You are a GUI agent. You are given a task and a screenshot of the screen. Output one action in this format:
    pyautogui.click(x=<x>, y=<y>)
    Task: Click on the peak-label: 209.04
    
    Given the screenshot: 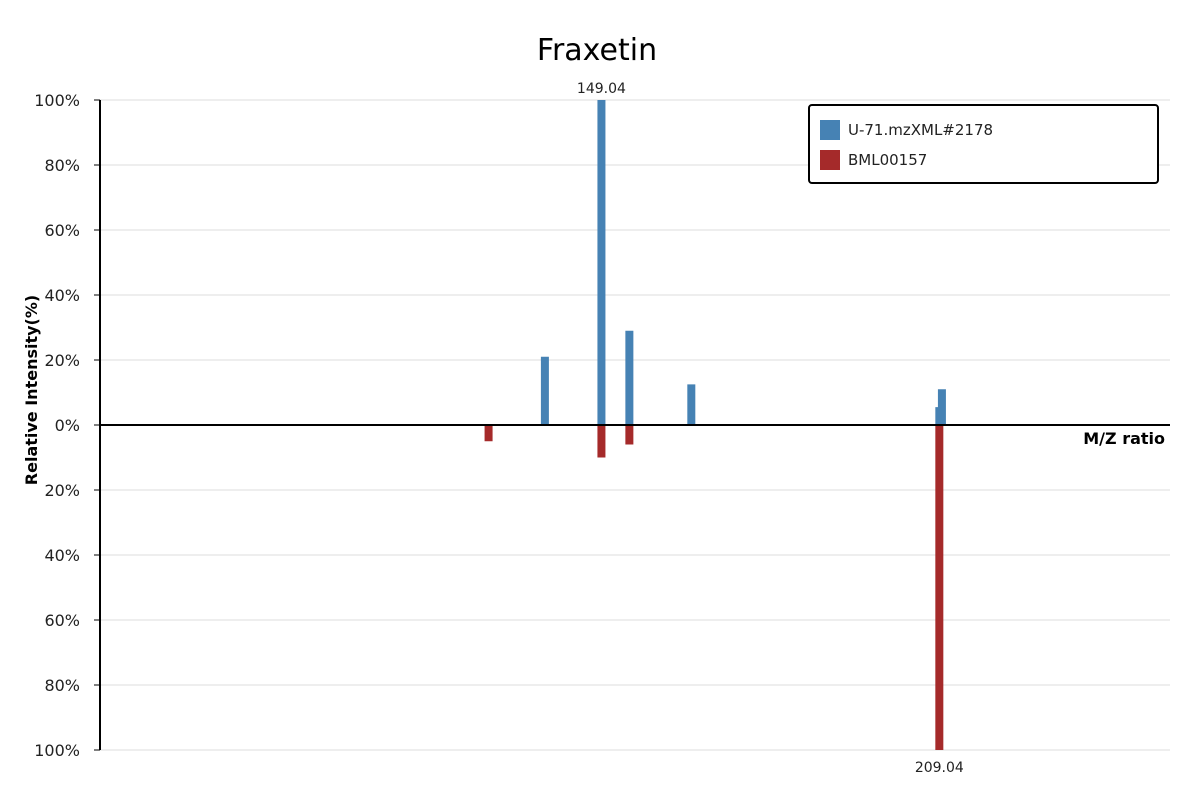 What is the action you would take?
    pyautogui.click(x=939, y=768)
    